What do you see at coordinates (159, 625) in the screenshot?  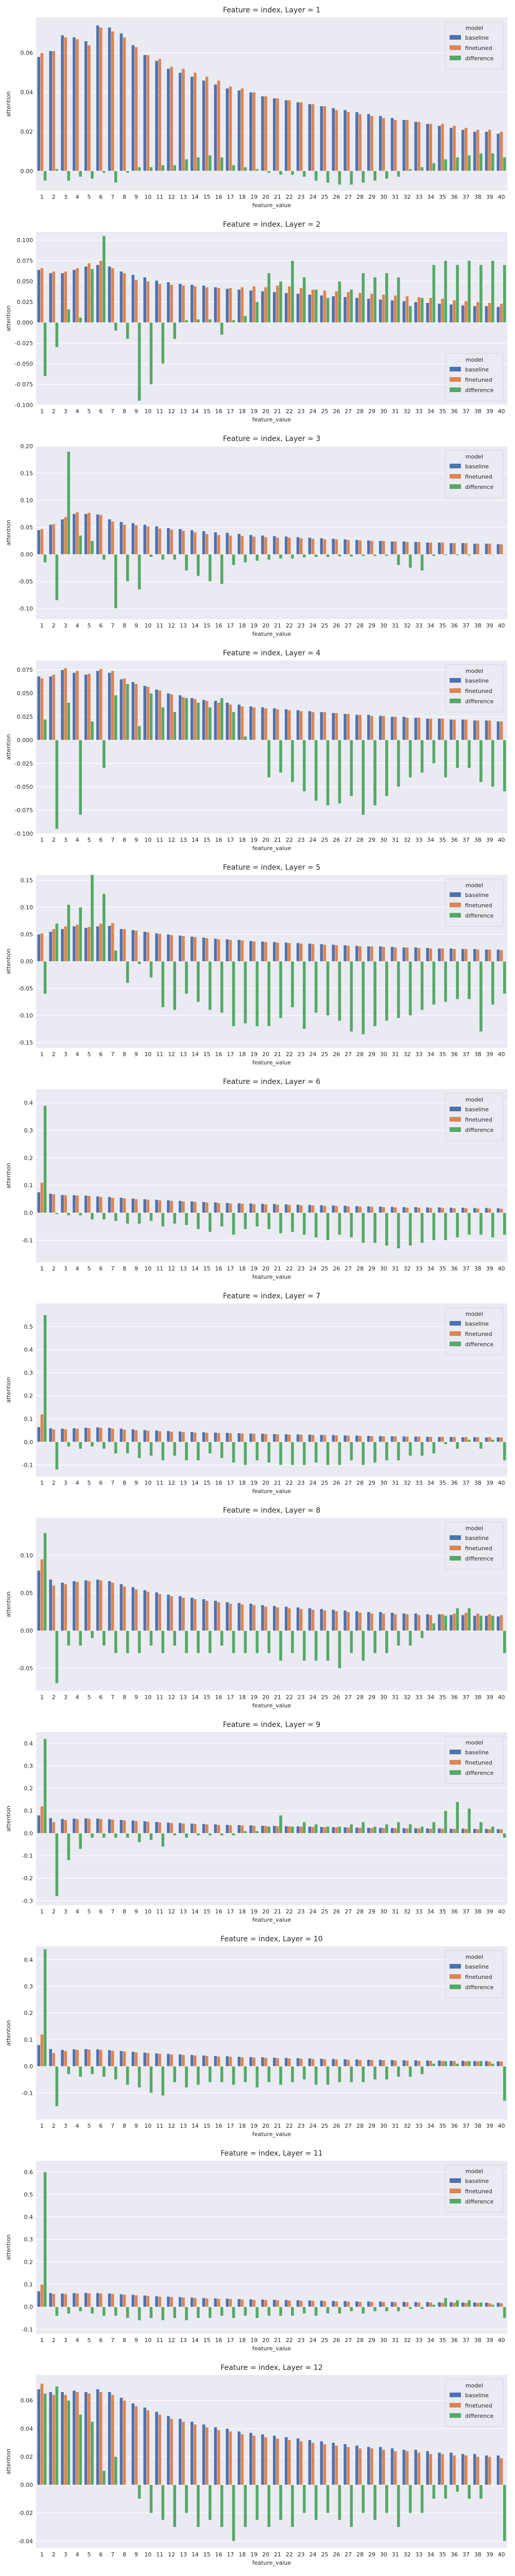 I see `x-tick-label: 11` at bounding box center [159, 625].